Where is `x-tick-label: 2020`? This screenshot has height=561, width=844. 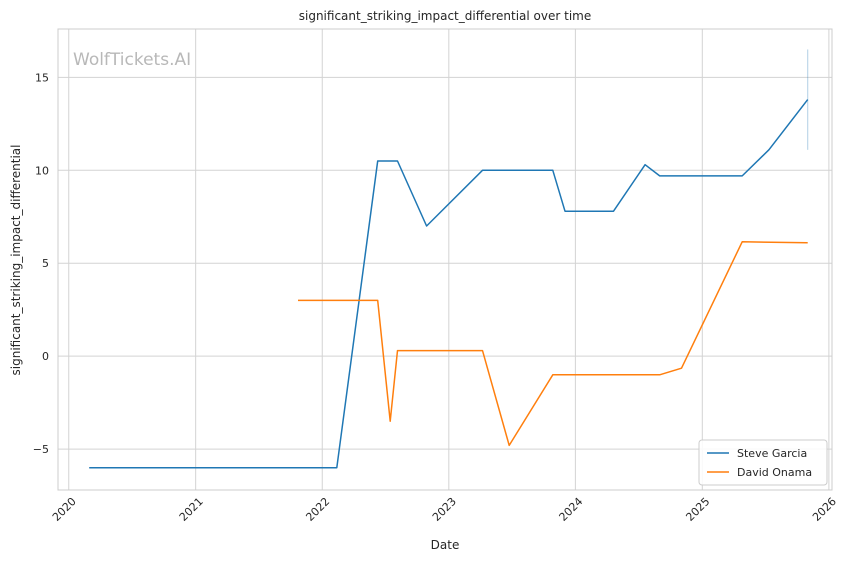
x-tick-label: 2020 is located at coordinates (64, 509).